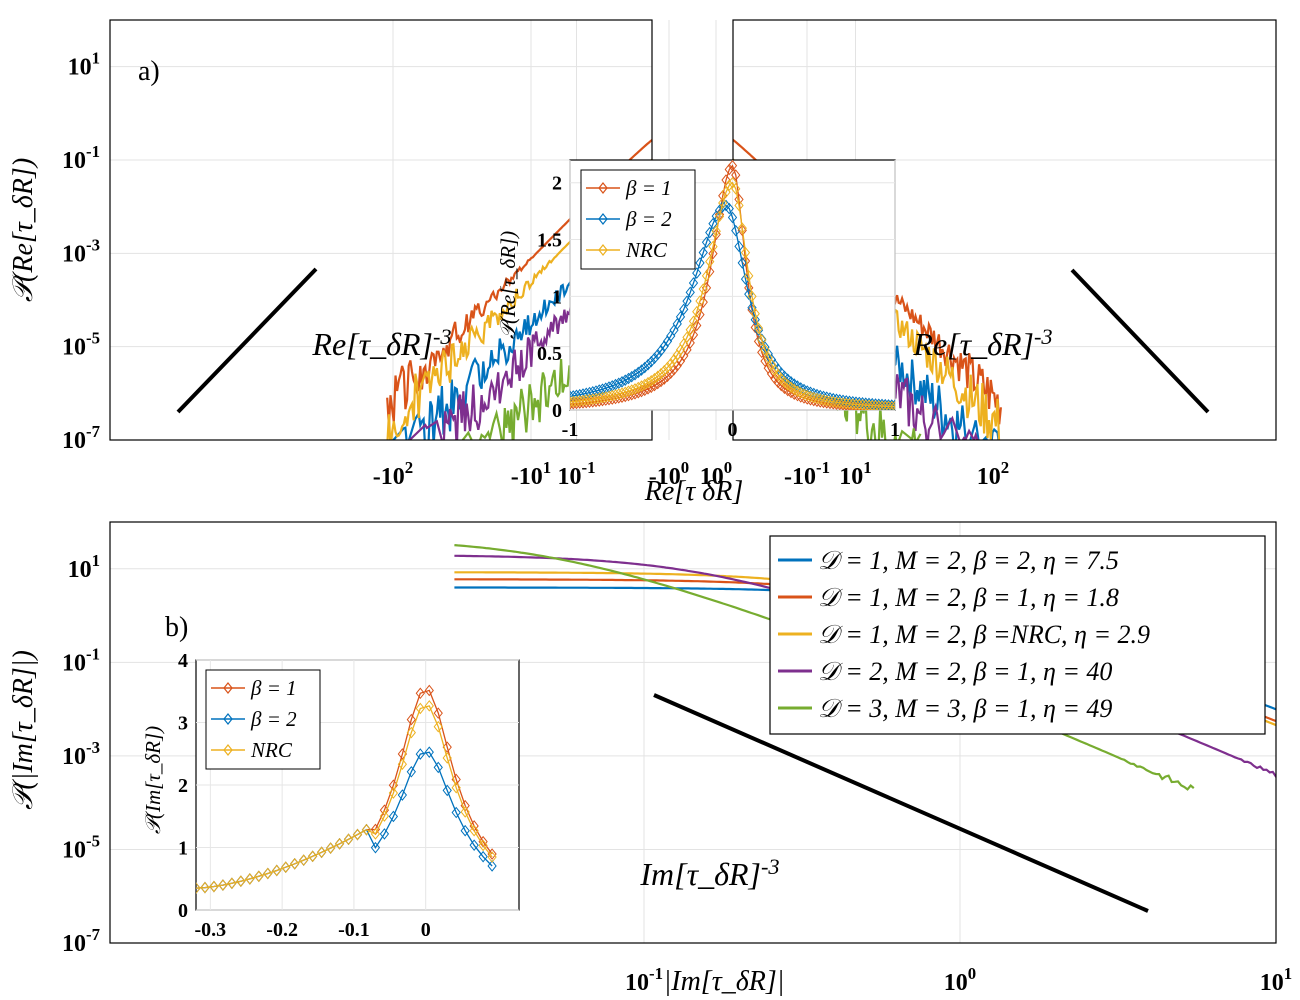  What do you see at coordinates (81, 941) in the screenshot?
I see `y-tick-label-b: 10⁻⁷` at bounding box center [81, 941].